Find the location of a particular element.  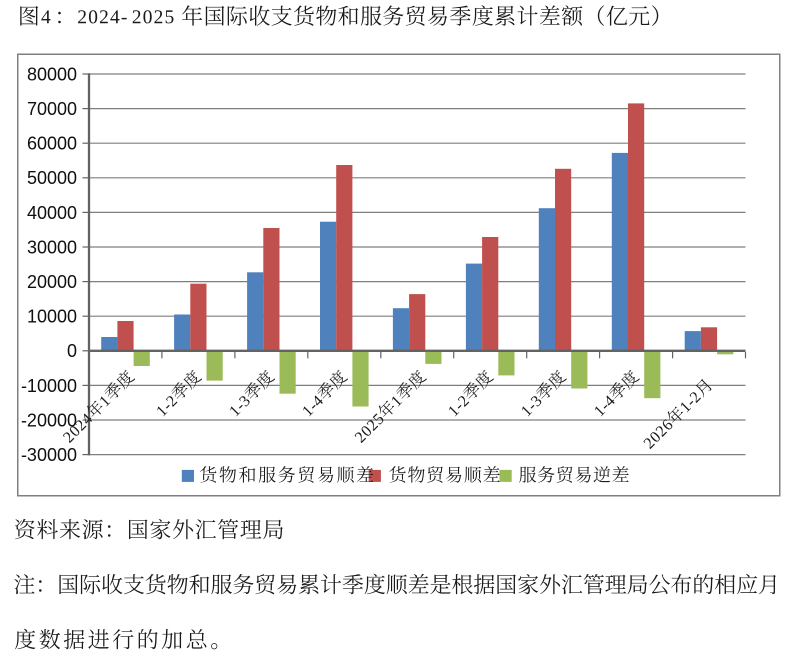

svg-text: 80000 is located at coordinates (52, 74).